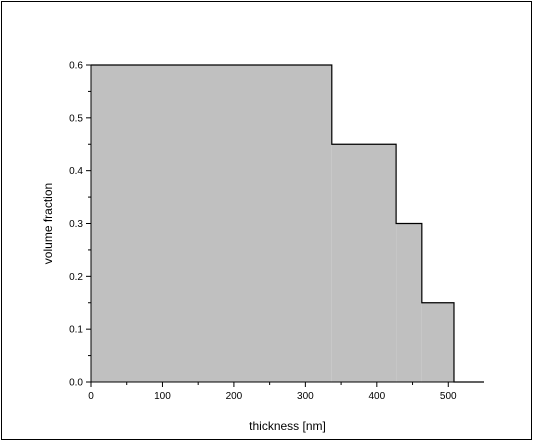 The width and height of the screenshot is (535, 443). I want to click on x-tick-label-300: 300, so click(305, 396).